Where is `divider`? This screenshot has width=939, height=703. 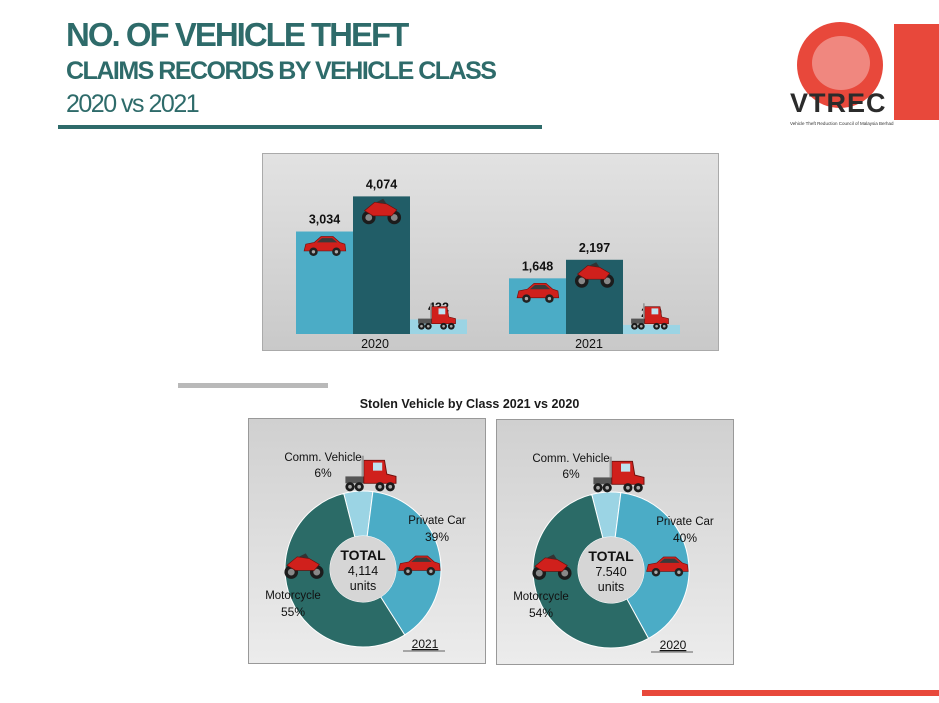
divider is located at coordinates (253, 385).